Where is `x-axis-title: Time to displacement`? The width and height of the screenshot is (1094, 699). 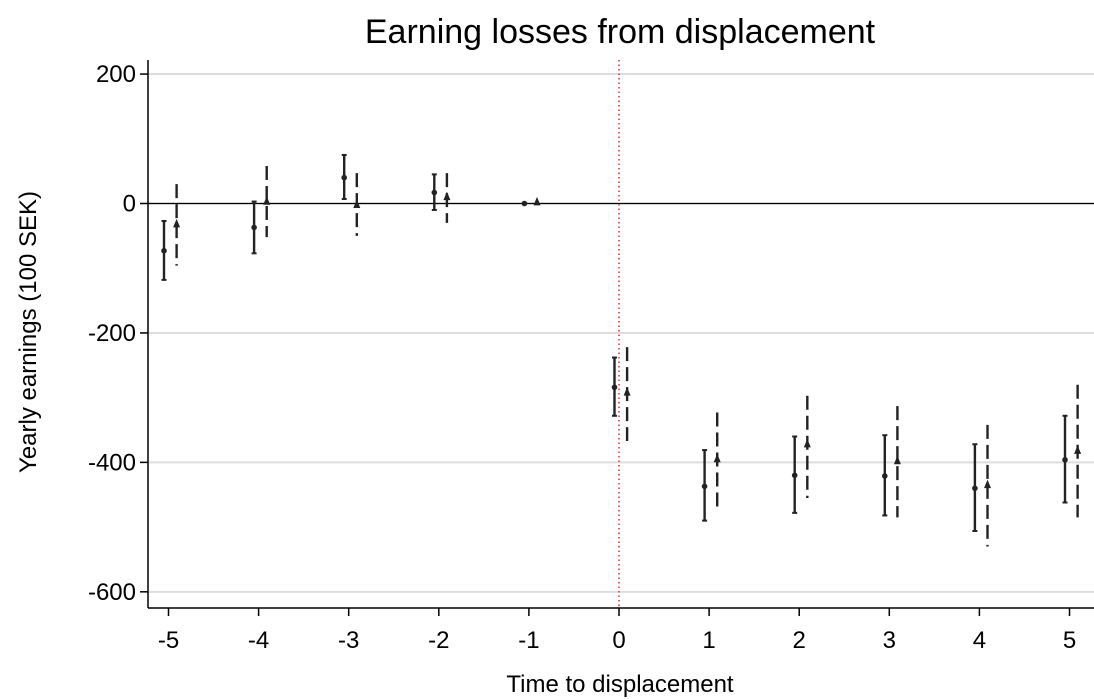
x-axis-title: Time to displacement is located at coordinates (620, 684).